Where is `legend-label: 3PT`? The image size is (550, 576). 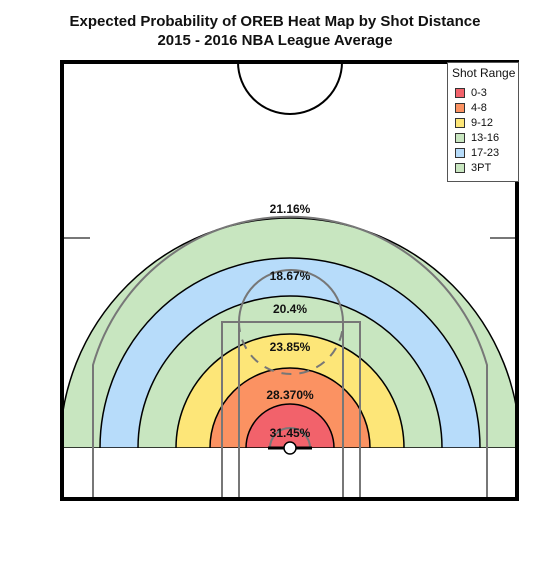
legend-label: 3PT is located at coordinates (481, 167).